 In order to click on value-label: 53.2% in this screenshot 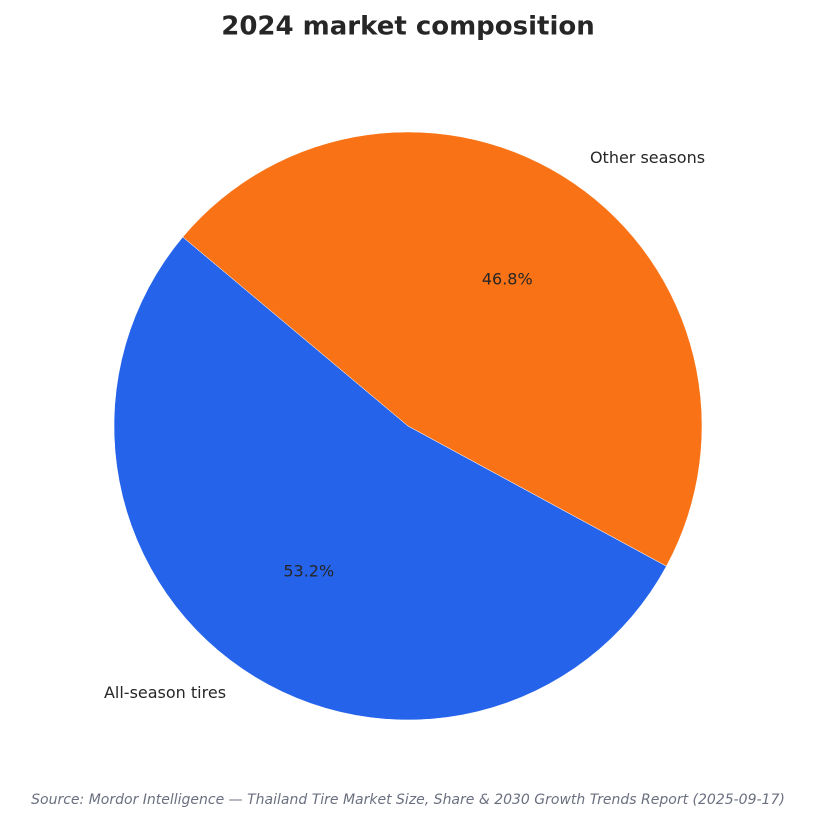, I will do `click(308, 570)`.